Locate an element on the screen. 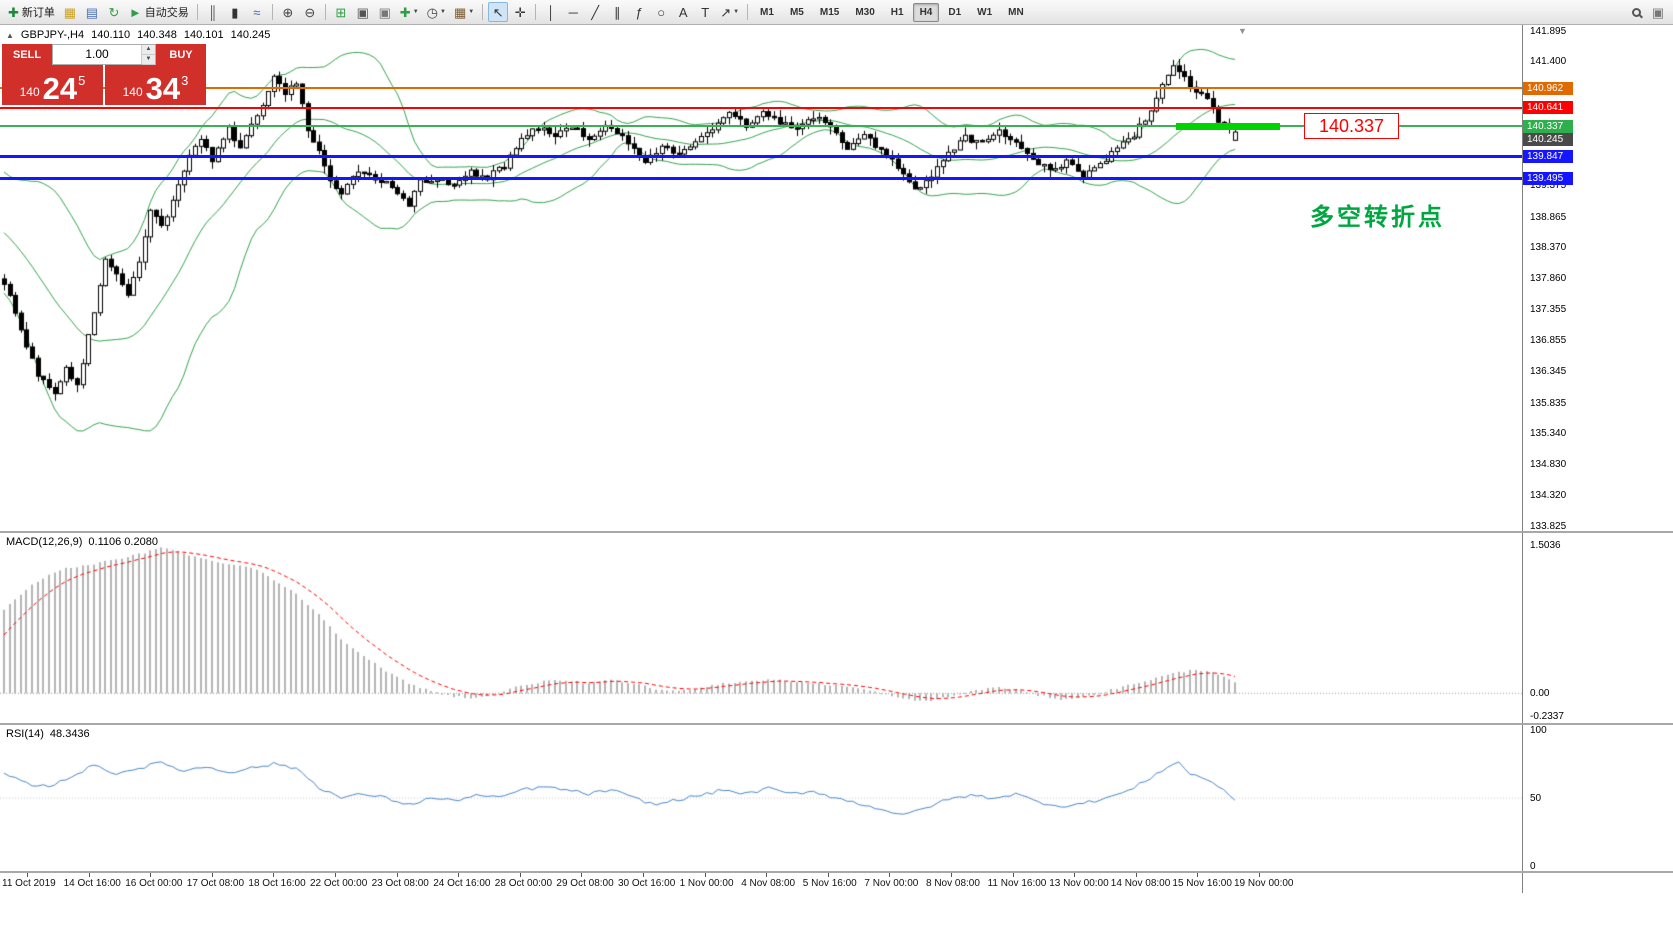  new-order-button: ✚ 新订单 is located at coordinates (31, 12).